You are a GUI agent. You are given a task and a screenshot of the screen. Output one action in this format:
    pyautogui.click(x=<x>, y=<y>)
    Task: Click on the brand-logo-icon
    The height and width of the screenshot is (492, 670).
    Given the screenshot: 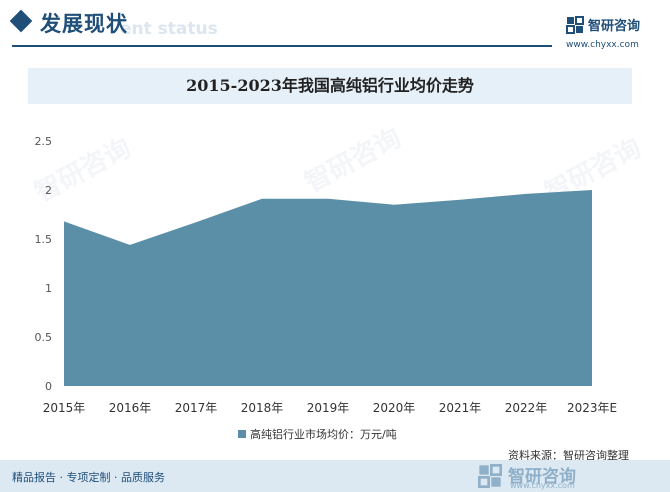 What is the action you would take?
    pyautogui.click(x=575, y=25)
    